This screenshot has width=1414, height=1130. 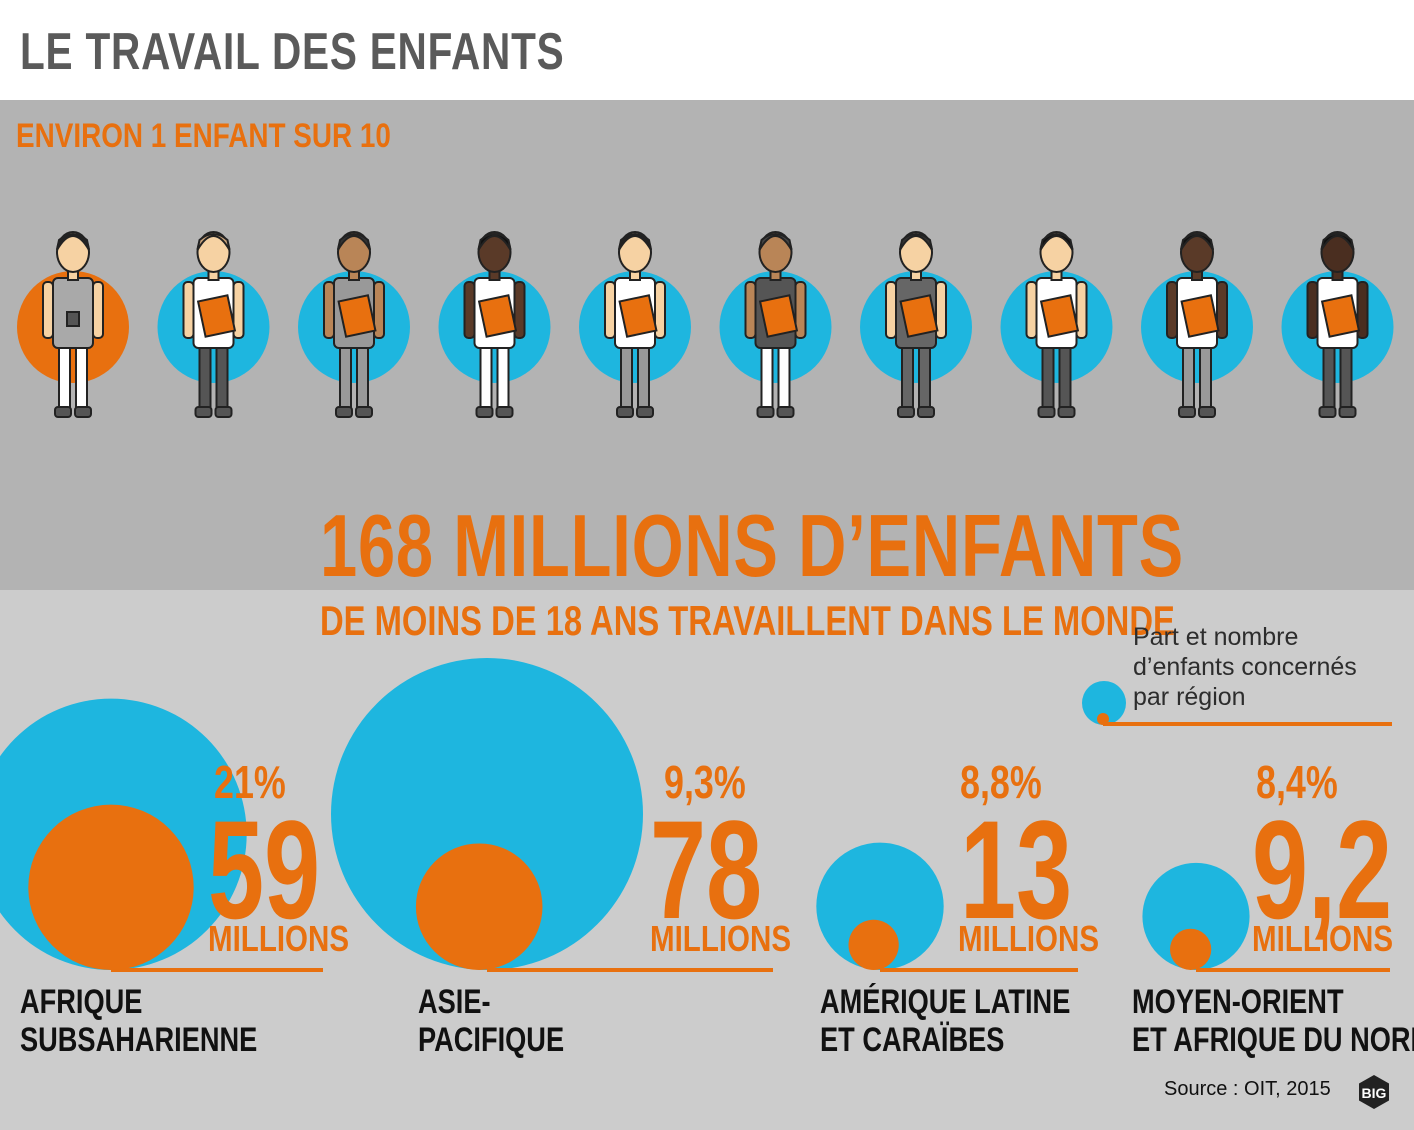 I want to click on logo-text: BIG, so click(x=1374, y=1093).